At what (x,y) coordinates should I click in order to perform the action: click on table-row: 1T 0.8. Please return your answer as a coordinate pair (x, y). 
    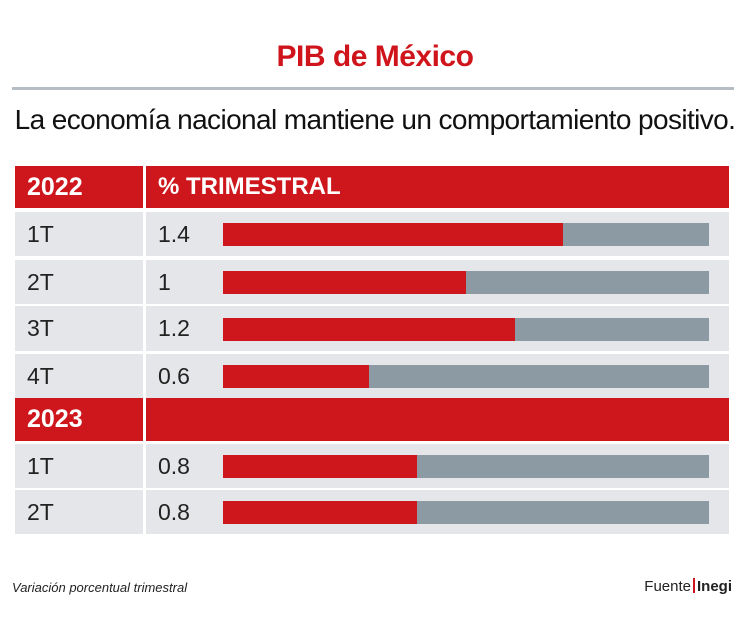
    Looking at the image, I should click on (372, 466).